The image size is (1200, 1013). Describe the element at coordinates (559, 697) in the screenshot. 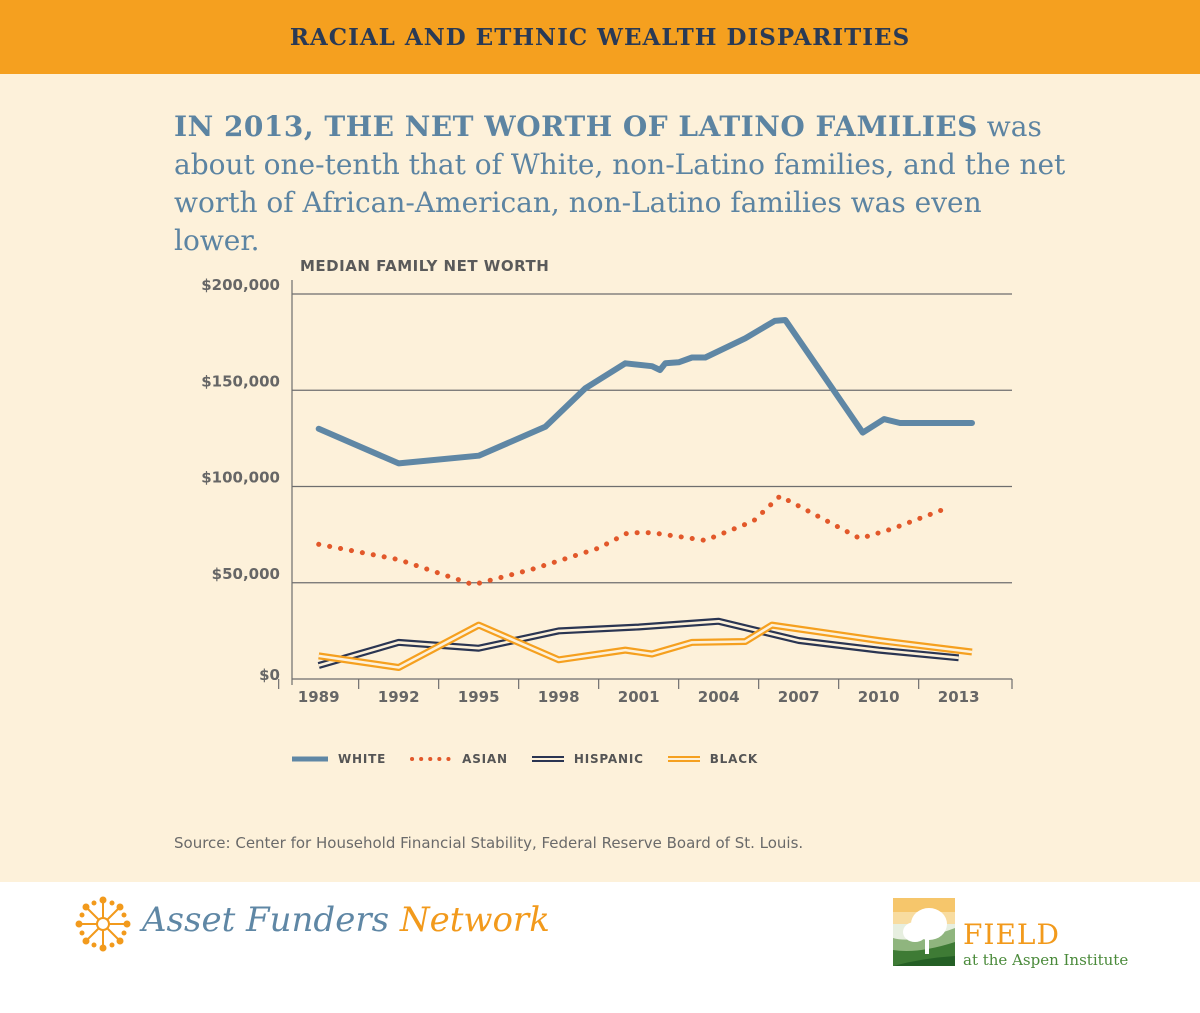

I see `x-tick-label: 1998` at that location.